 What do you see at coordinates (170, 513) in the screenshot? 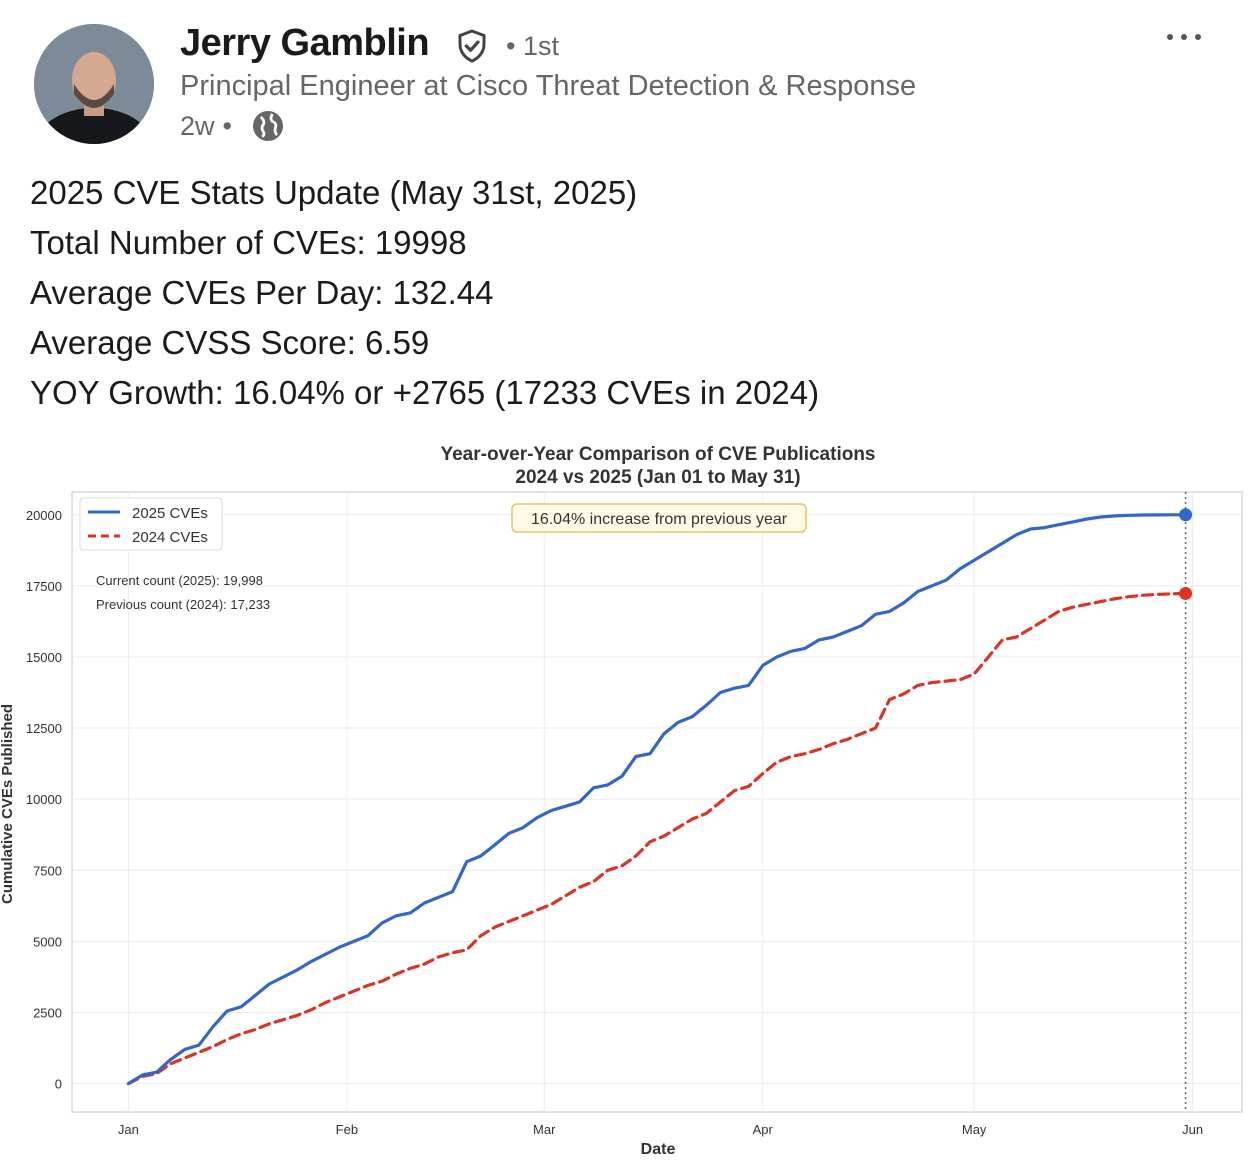
I see `legend-label-2025: 2025 CVEs` at bounding box center [170, 513].